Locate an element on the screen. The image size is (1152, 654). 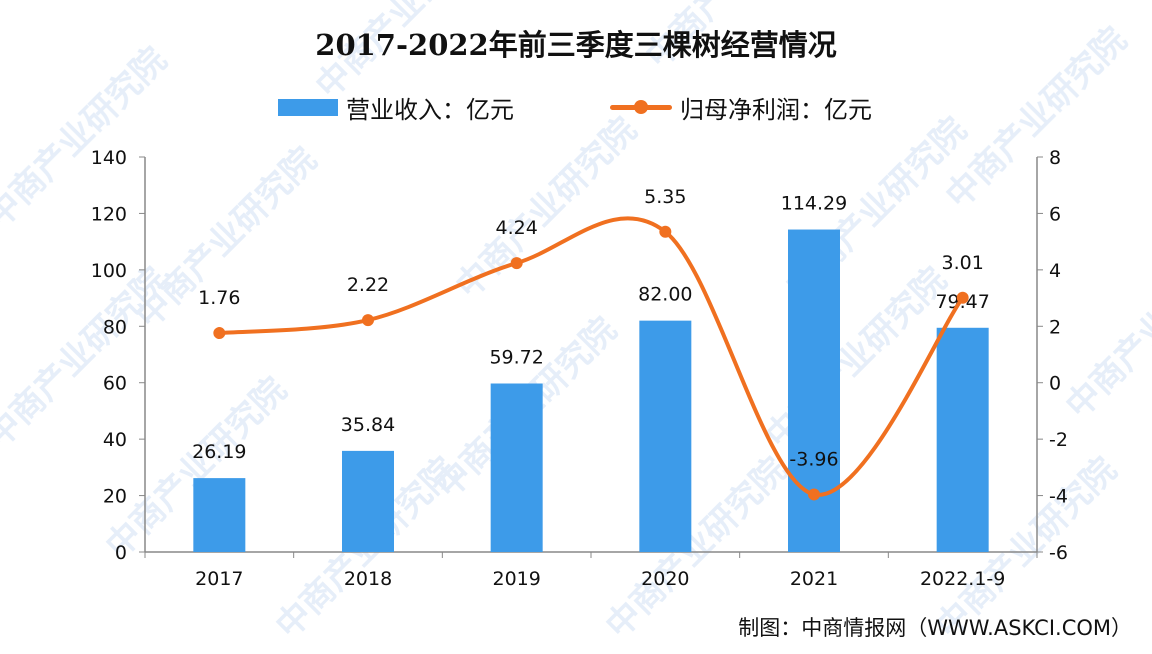
x-tick-label: 2018 is located at coordinates (368, 579).